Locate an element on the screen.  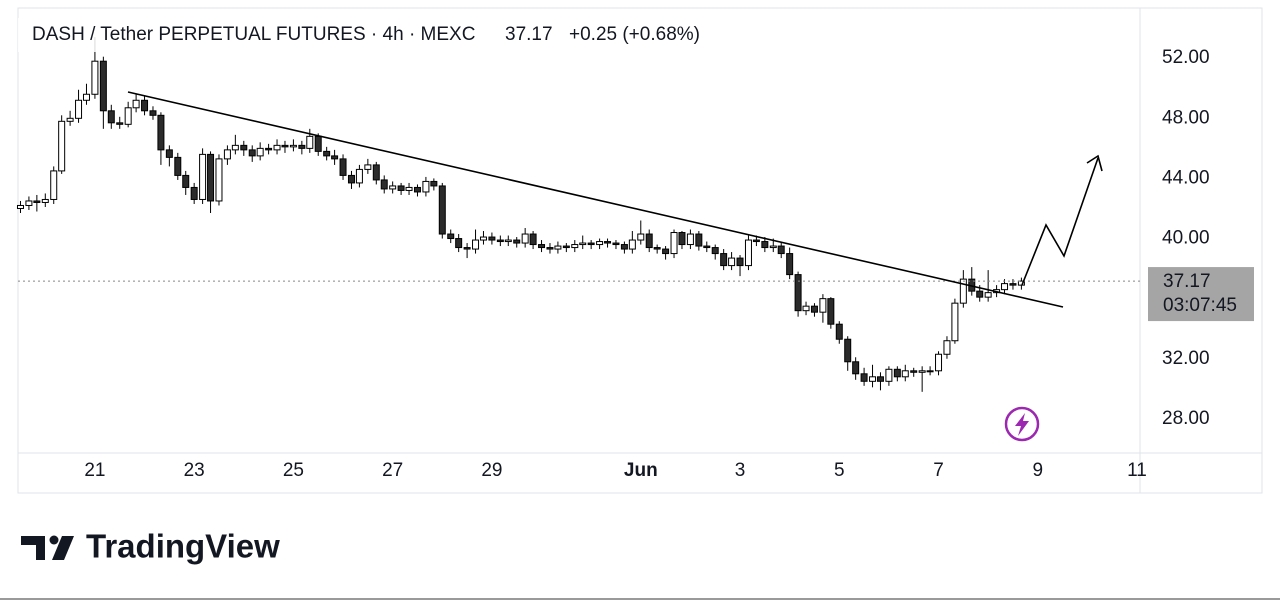
x-tick-label: Jun is located at coordinates (641, 470).